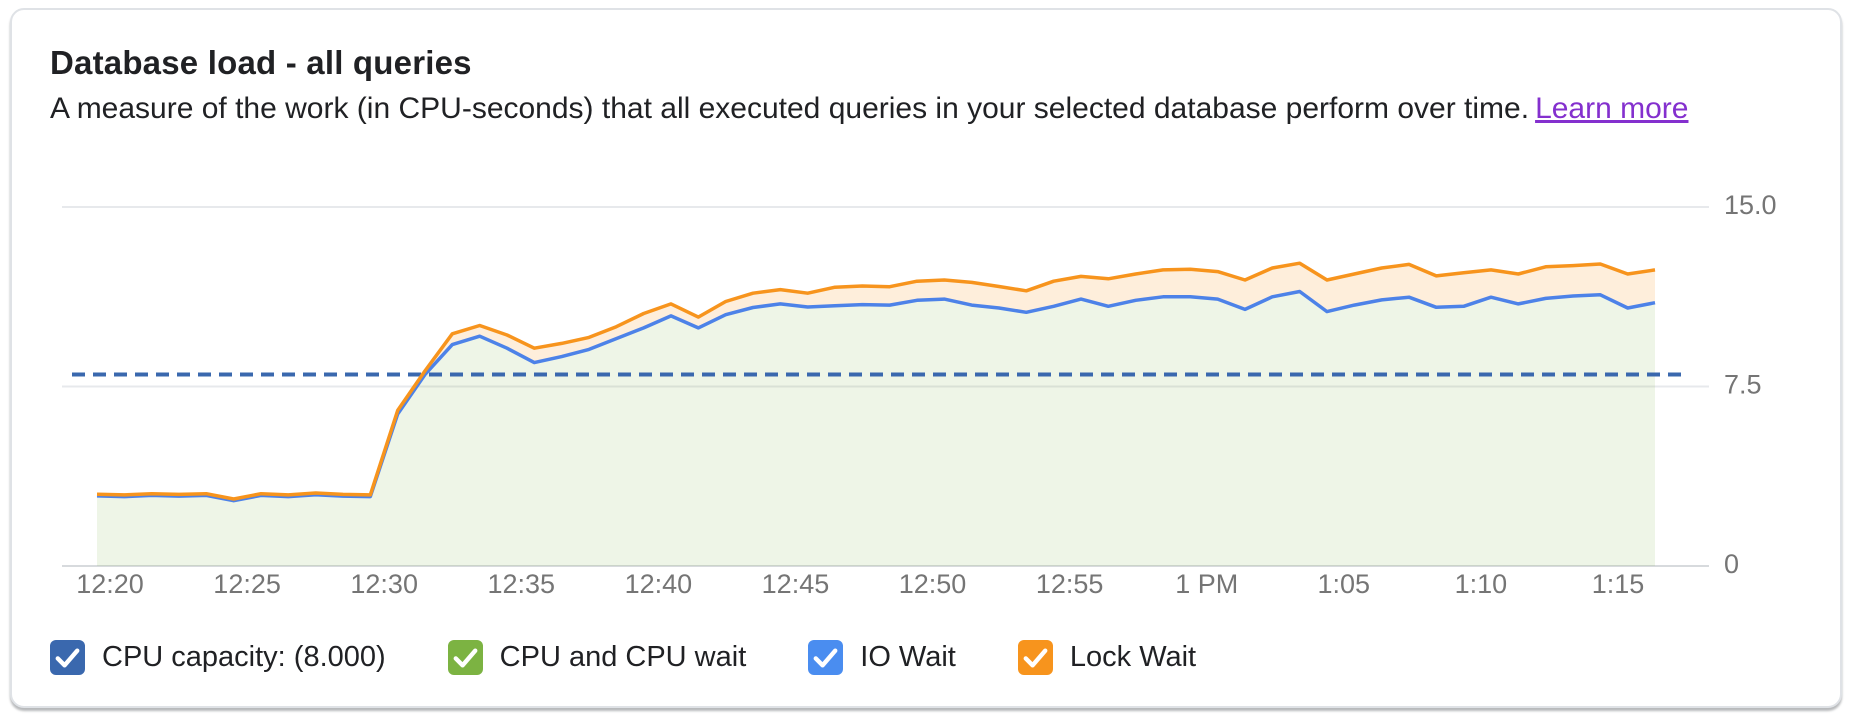 This screenshot has height=720, width=1856. What do you see at coordinates (261, 62) in the screenshot?
I see `page-title: Database load - all queries` at bounding box center [261, 62].